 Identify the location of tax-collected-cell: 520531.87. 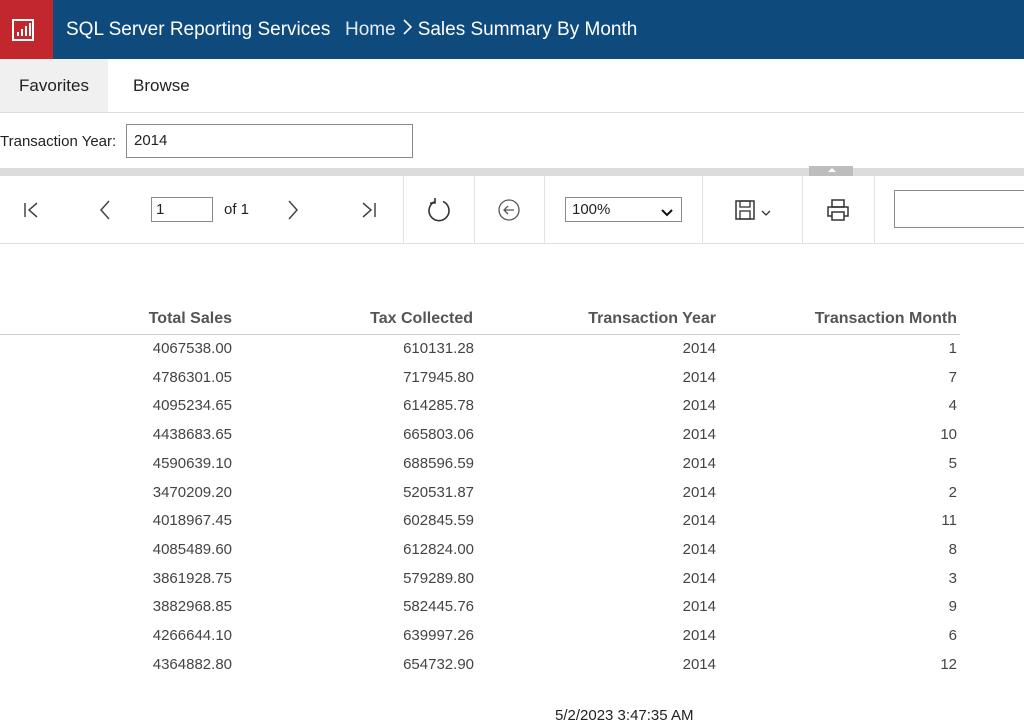
(438, 492).